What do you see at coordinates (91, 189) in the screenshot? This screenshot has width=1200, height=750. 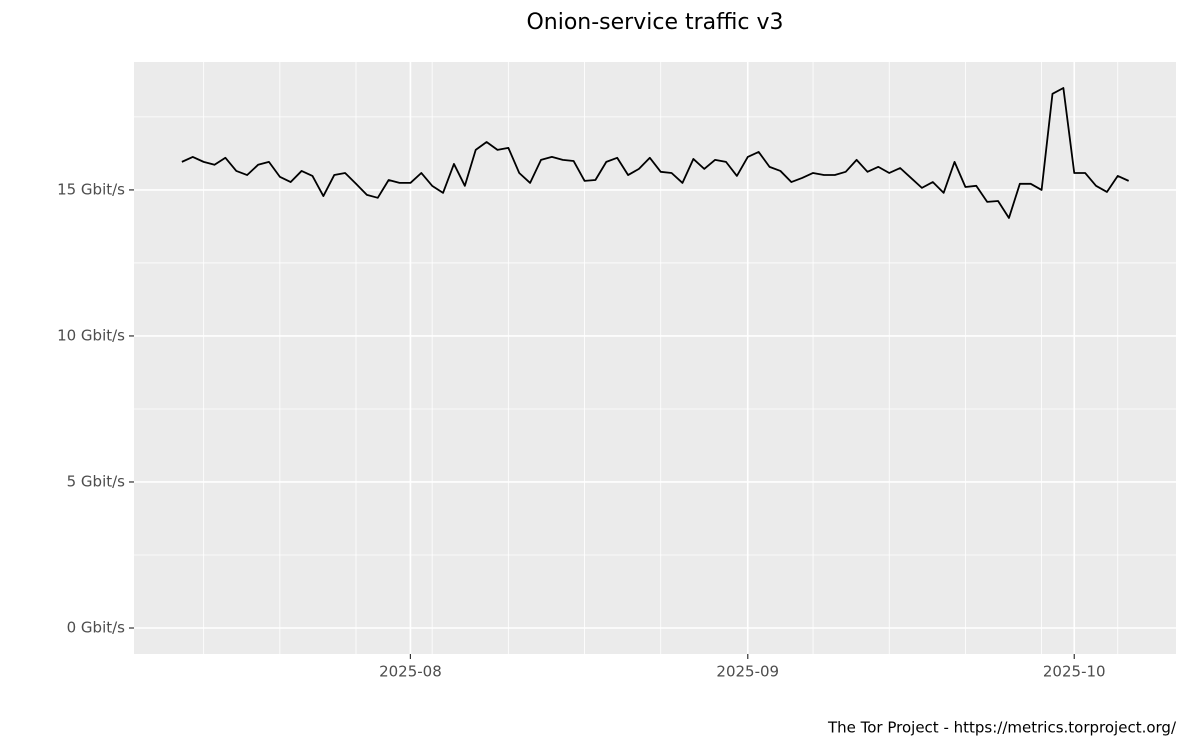 I see `y-tick-label: 15 Gbit/s` at bounding box center [91, 189].